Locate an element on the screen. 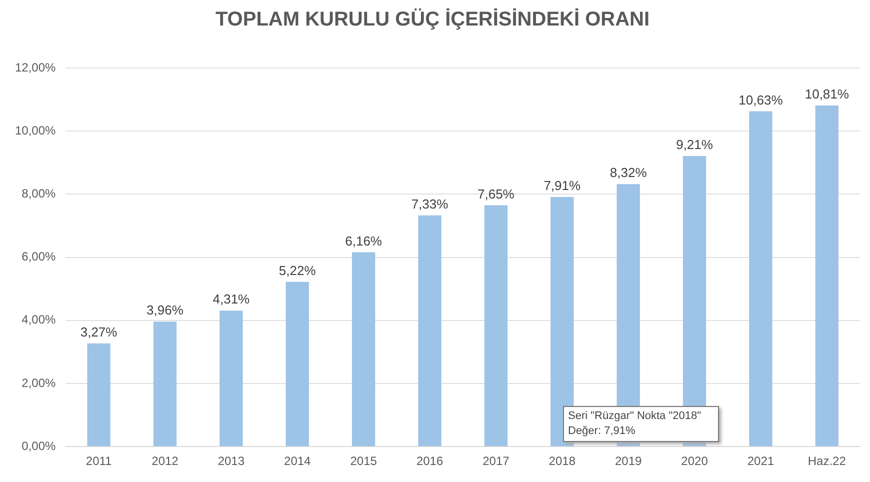 This screenshot has height=482, width=870. data-label: 9,21% is located at coordinates (695, 144).